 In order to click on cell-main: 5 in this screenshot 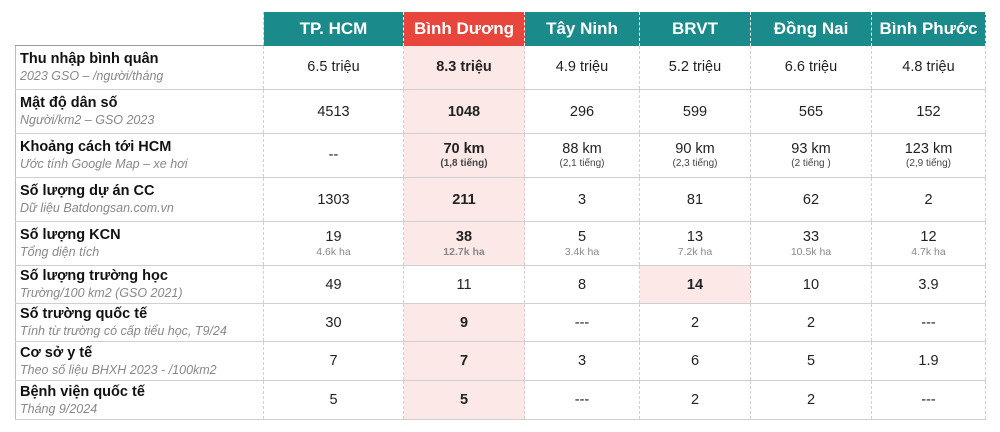, I will do `click(582, 237)`.